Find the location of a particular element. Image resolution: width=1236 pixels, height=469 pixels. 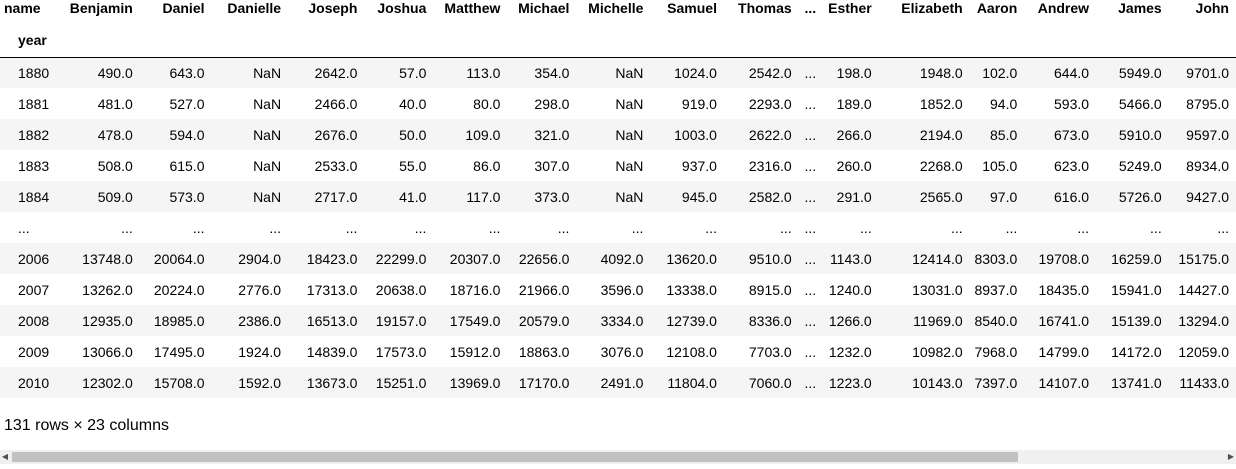

table-cell: 117.0 is located at coordinates (483, 196).